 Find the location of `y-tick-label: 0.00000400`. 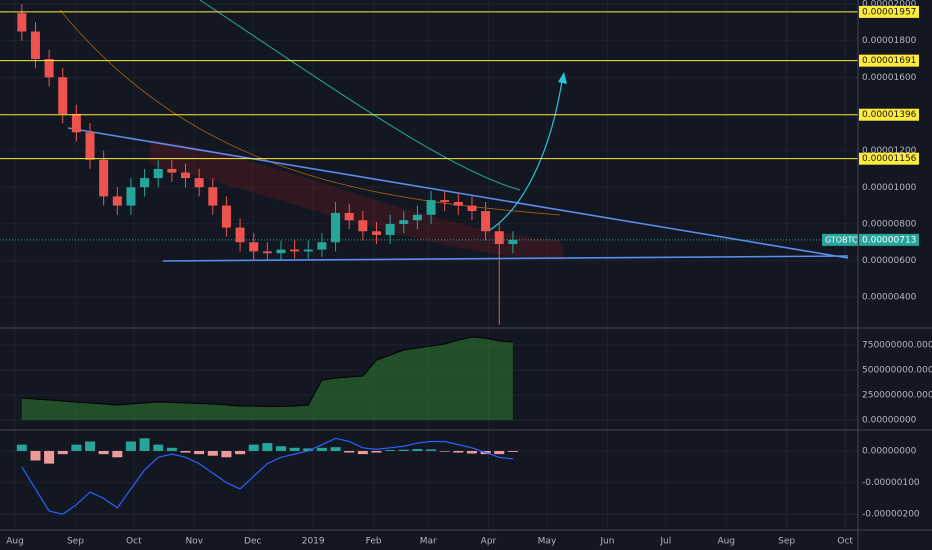

y-tick-label: 0.00000400 is located at coordinates (889, 298).